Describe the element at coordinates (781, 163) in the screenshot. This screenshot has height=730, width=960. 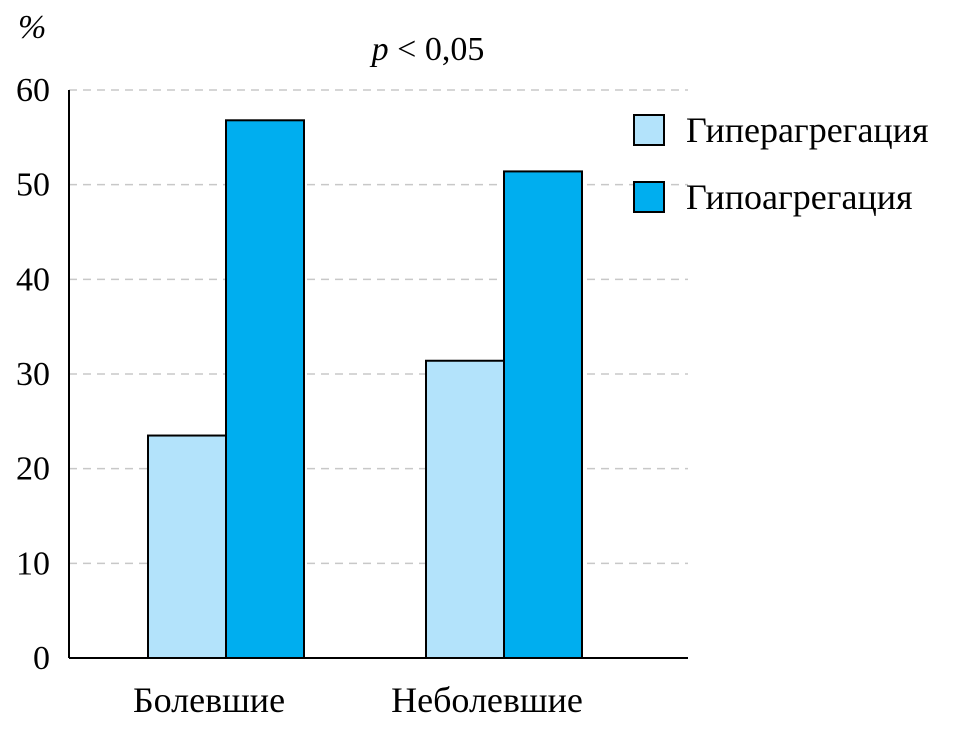
I see `legend: Гиперагрегация Гипоагрегация` at that location.